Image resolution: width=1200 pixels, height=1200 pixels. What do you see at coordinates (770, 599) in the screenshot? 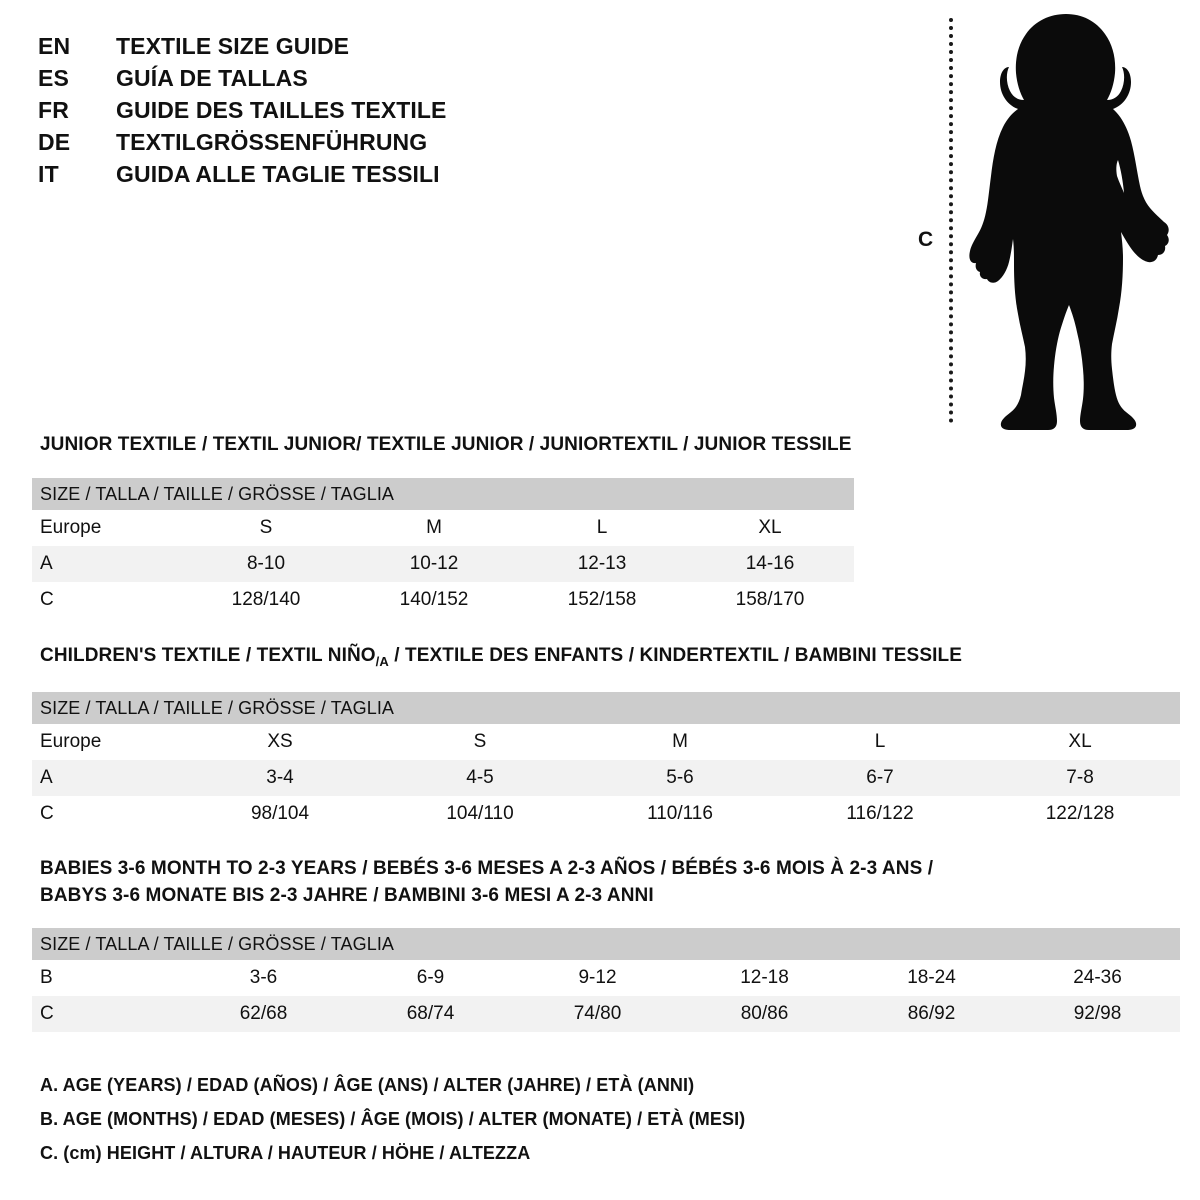
I see `junior-c-col-4: 158/170` at bounding box center [770, 599].